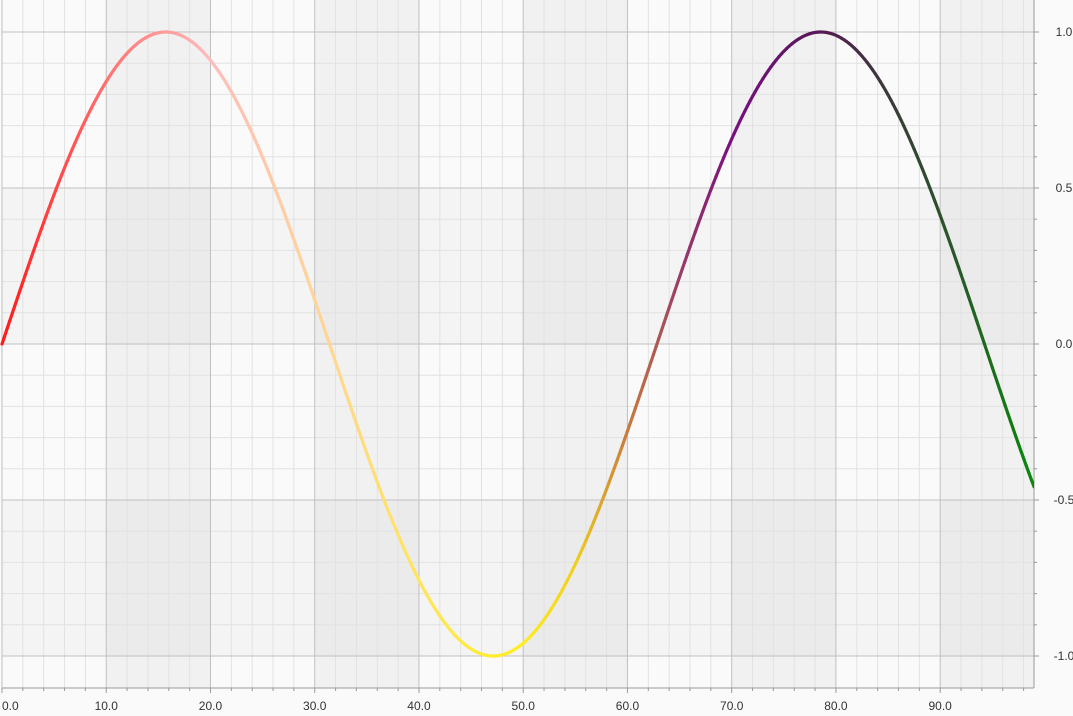  Describe the element at coordinates (941, 706) in the screenshot. I see `x-tick-label: 90.0` at that location.